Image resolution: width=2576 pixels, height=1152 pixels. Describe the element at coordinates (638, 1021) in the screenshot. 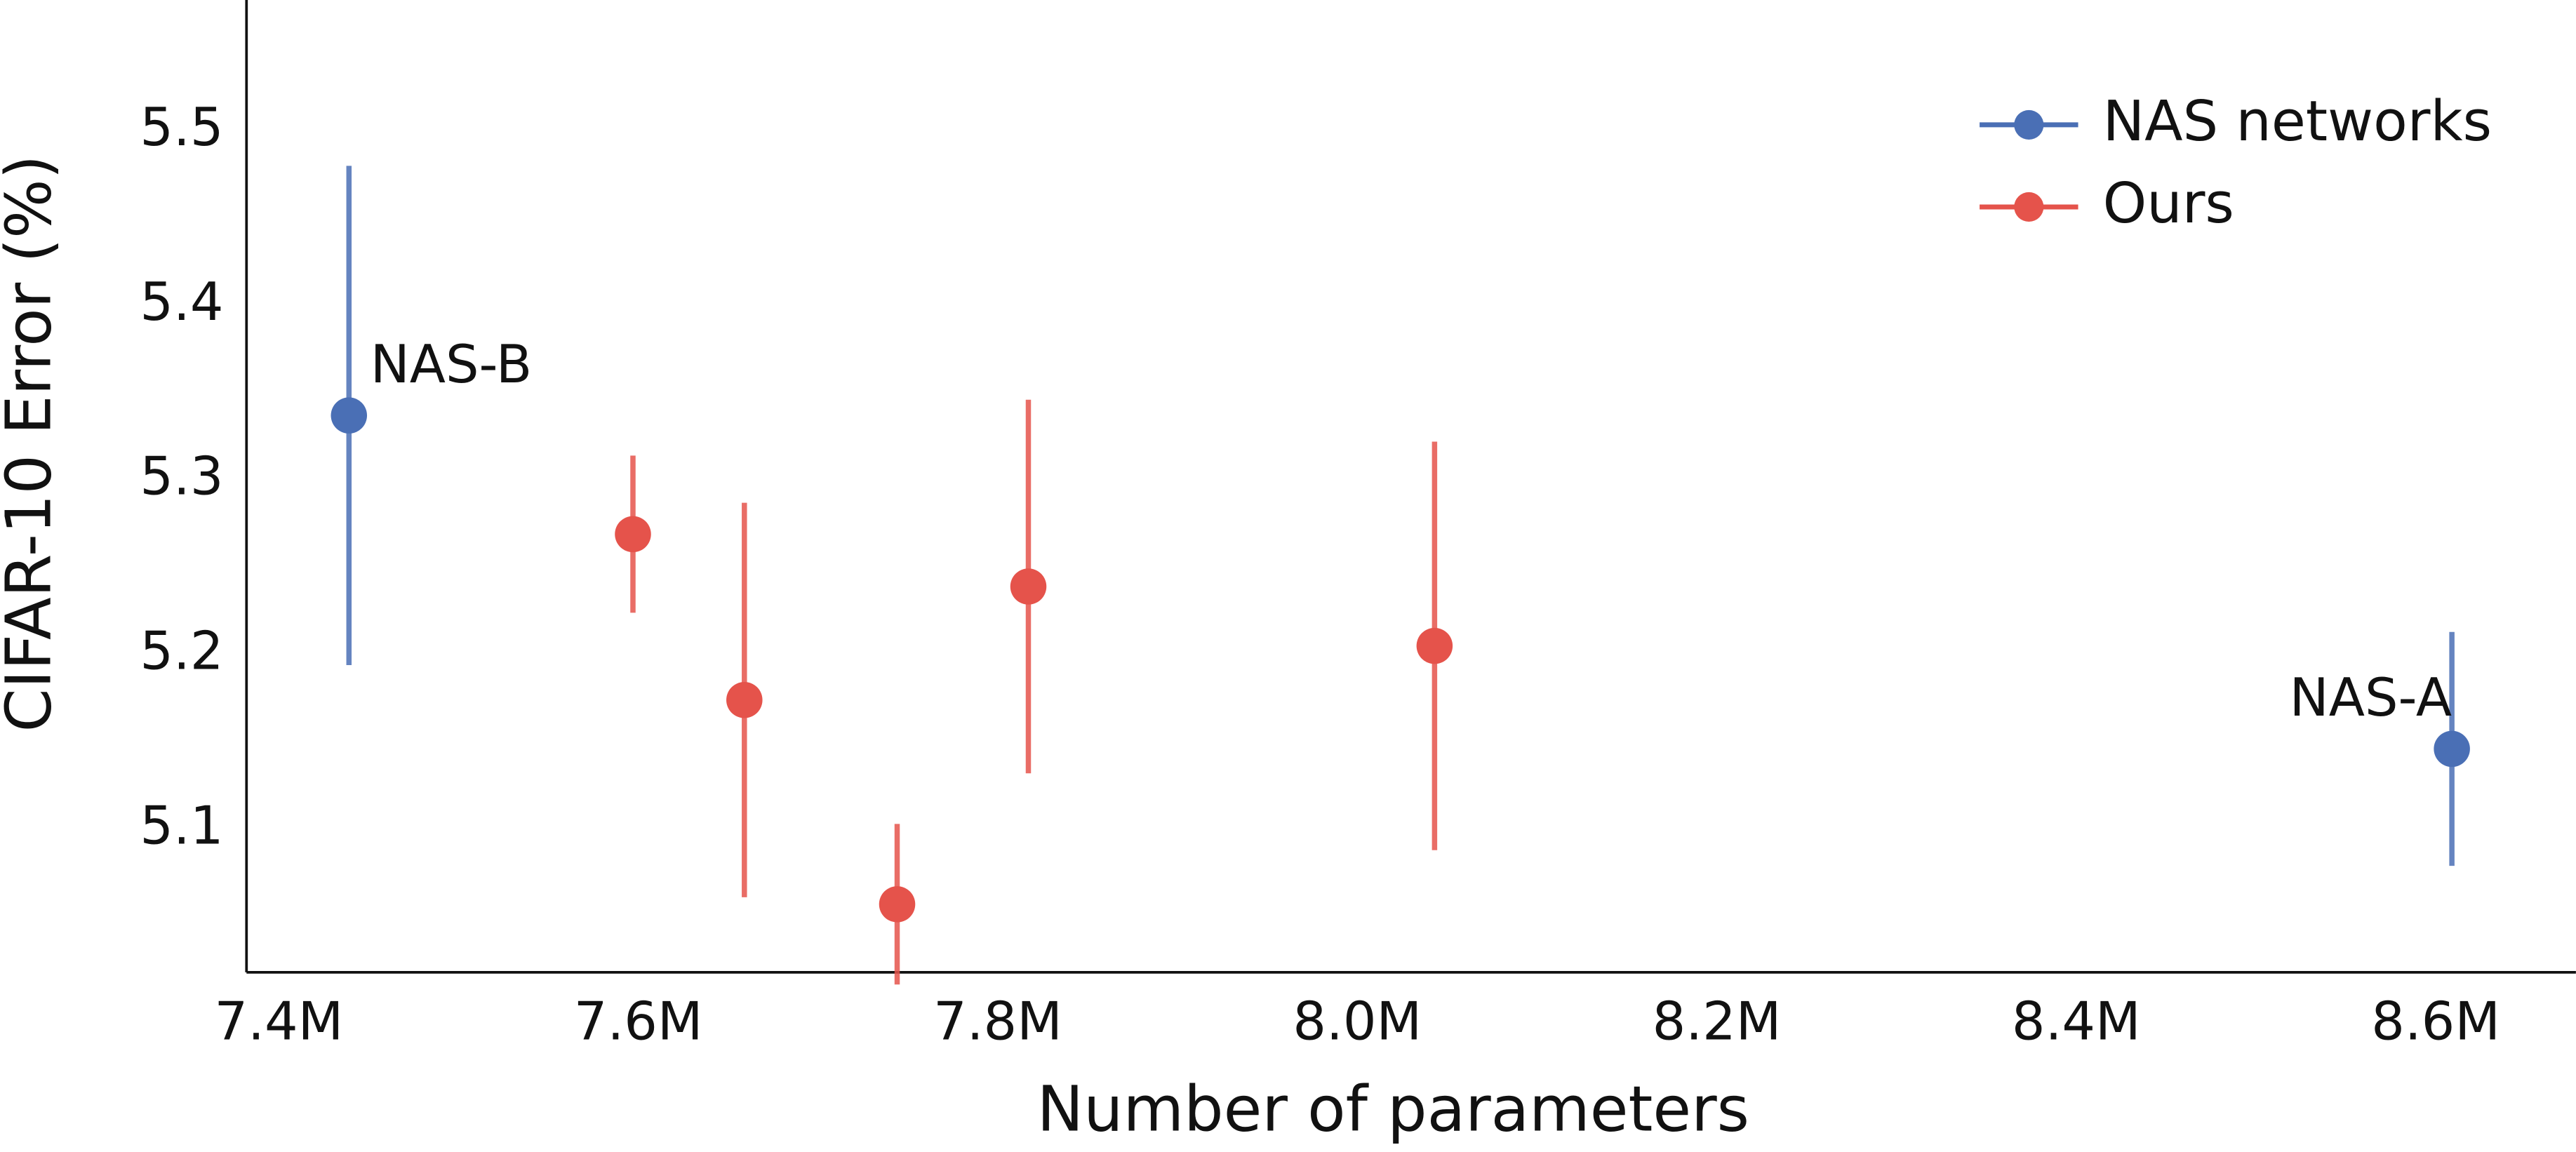

I see `x-tick-label: 7.6M` at that location.